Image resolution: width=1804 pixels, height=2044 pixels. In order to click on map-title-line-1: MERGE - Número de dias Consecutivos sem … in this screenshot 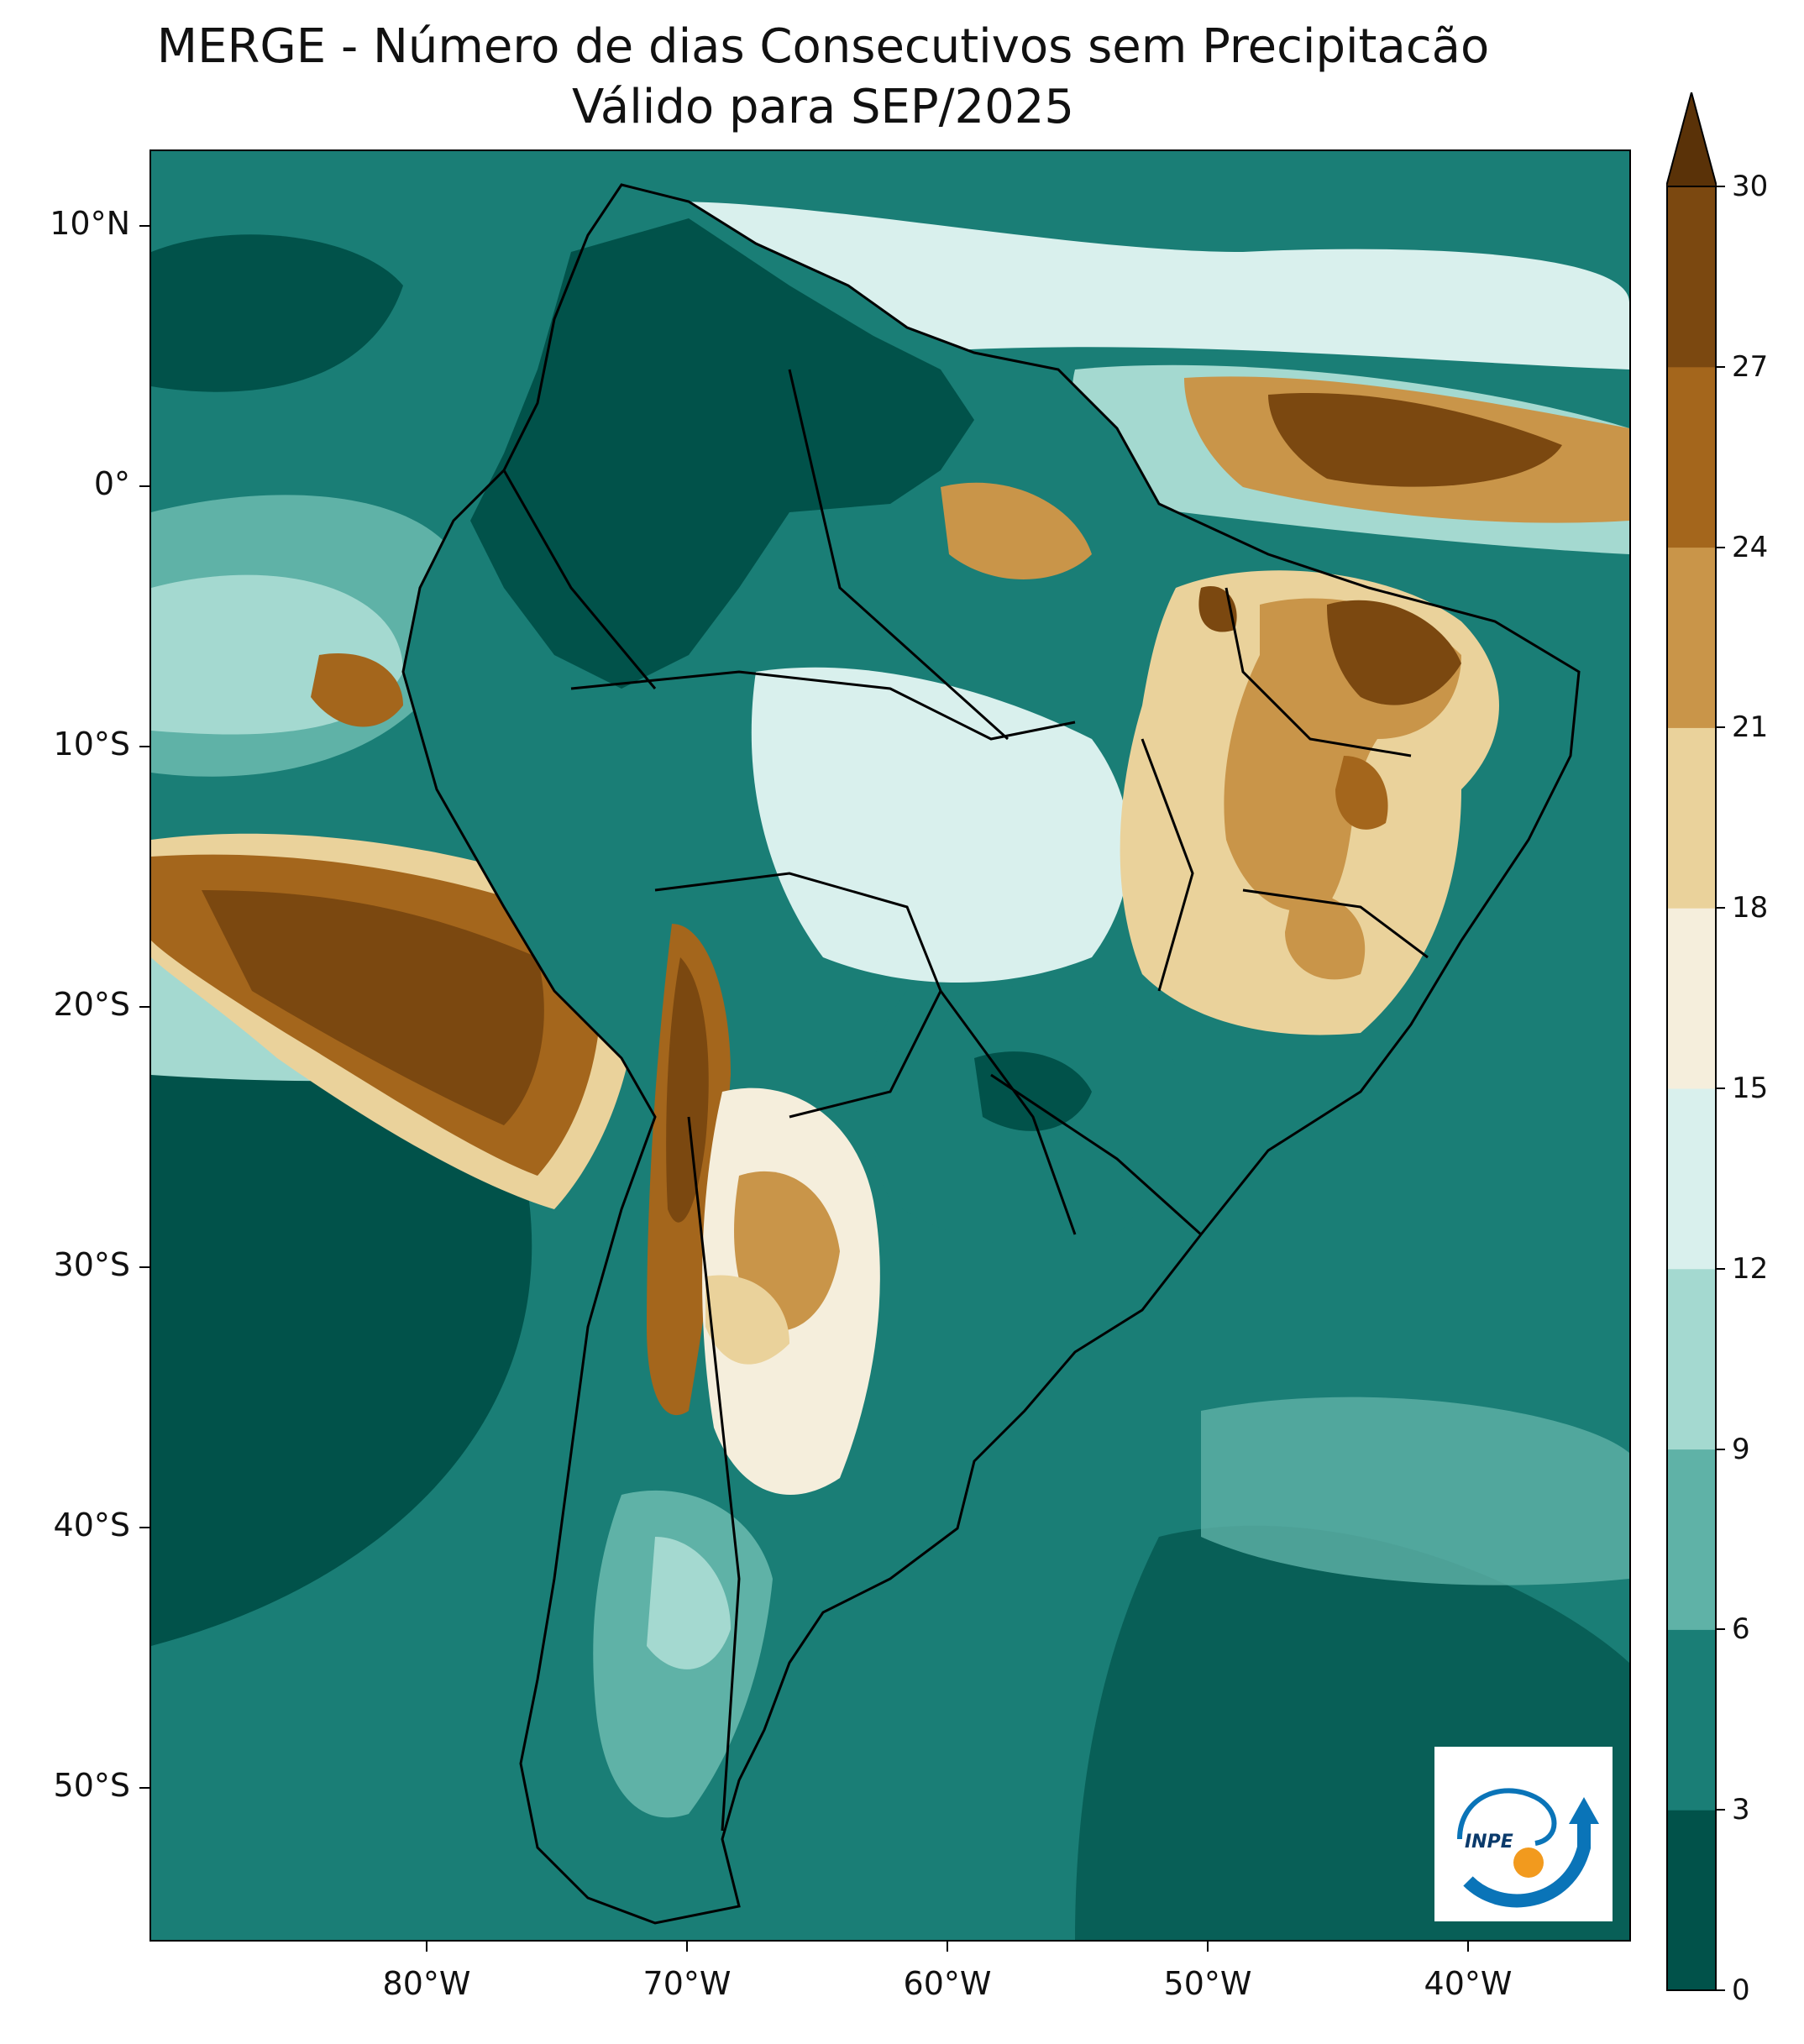, I will do `click(823, 46)`.